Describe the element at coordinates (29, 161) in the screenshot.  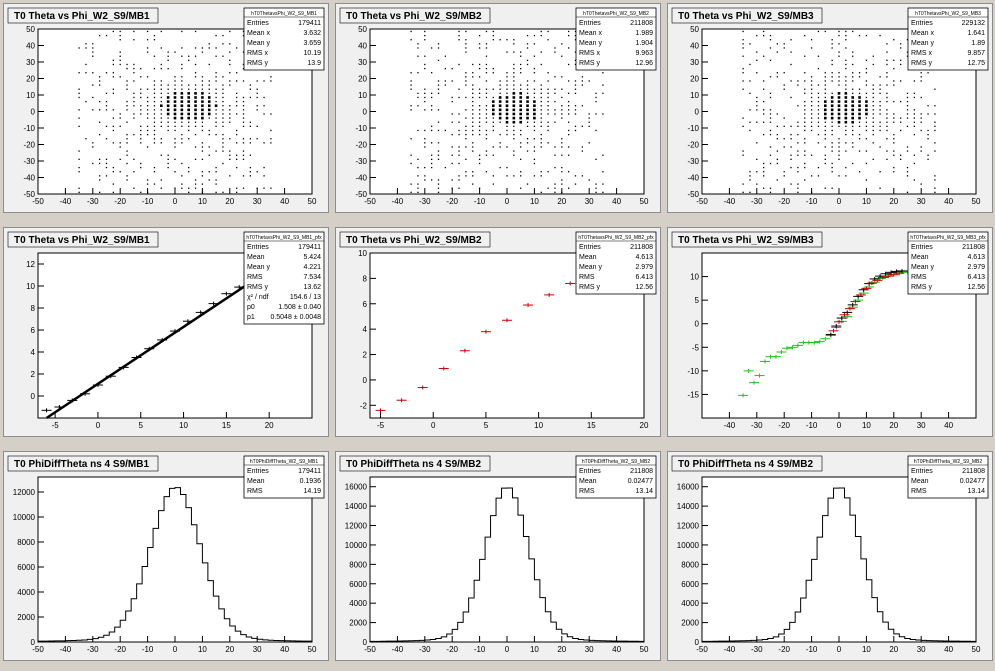
I see `y-tick-label: -30` at that location.